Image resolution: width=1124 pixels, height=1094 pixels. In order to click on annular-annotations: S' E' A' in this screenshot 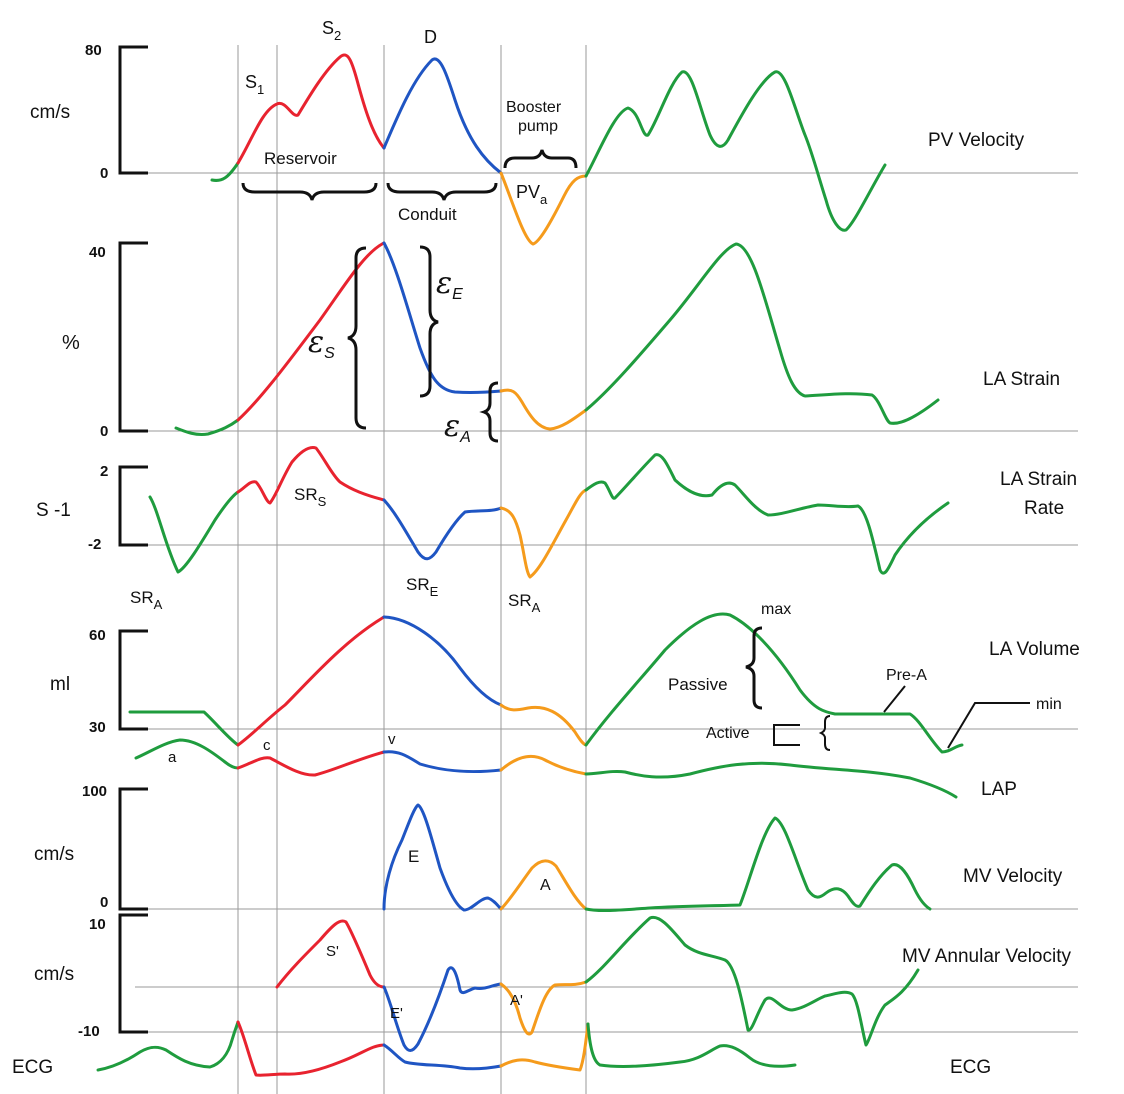, I will do `click(424, 982)`.